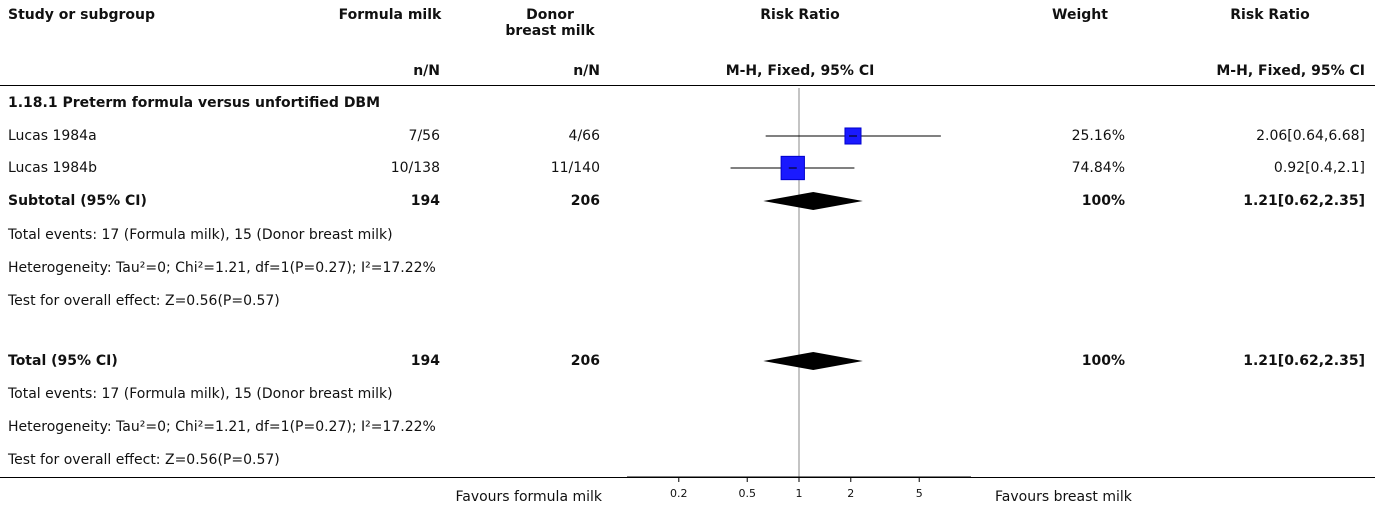  I want to click on header-formula-milk: Formula milk, so click(390, 15).